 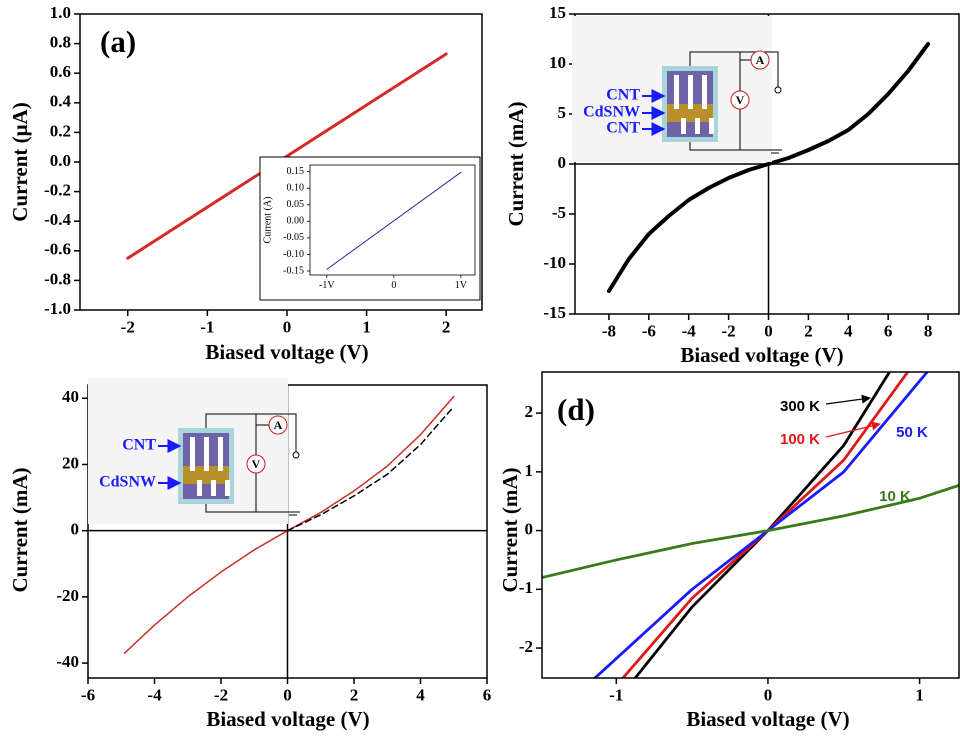 I want to click on y-axis-label: Current (μA), so click(x=20, y=161).